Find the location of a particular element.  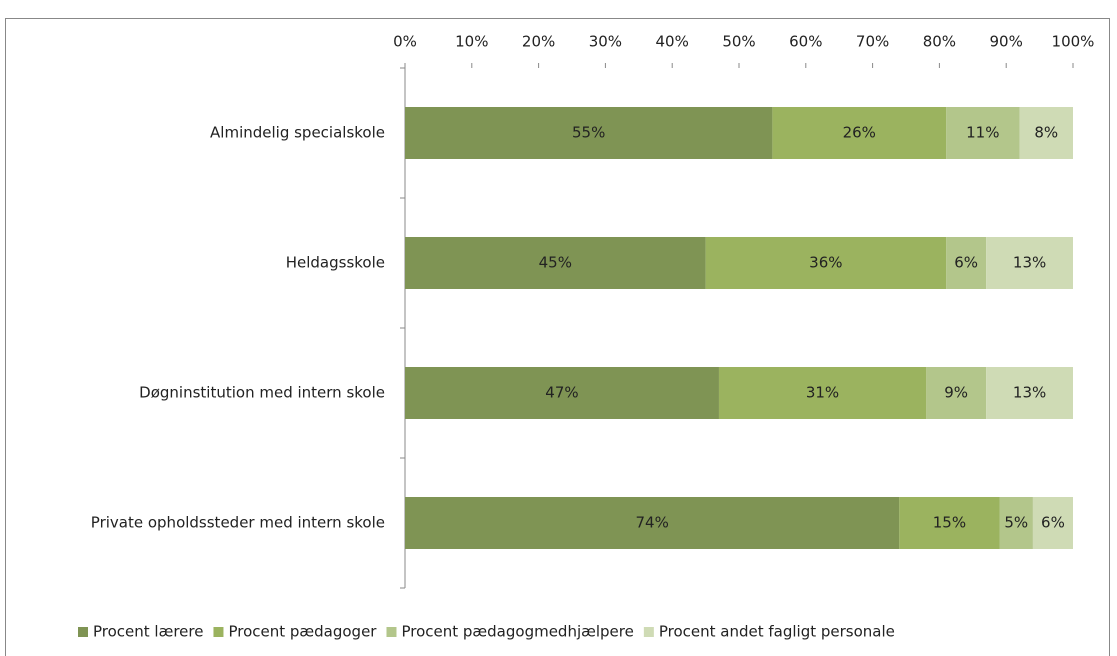

data-label: 26% is located at coordinates (859, 133).